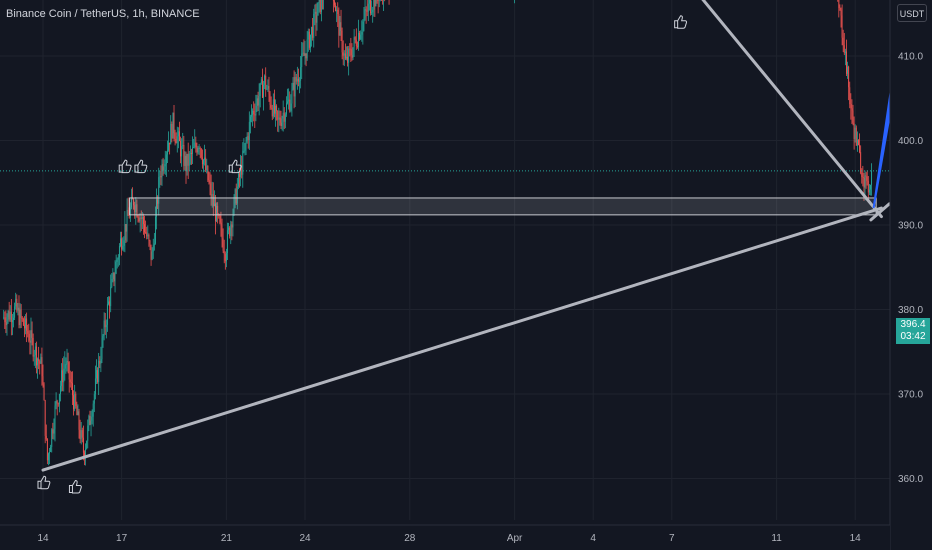 The height and width of the screenshot is (550, 932). What do you see at coordinates (910, 479) in the screenshot?
I see `price-tick-label: 360.0` at bounding box center [910, 479].